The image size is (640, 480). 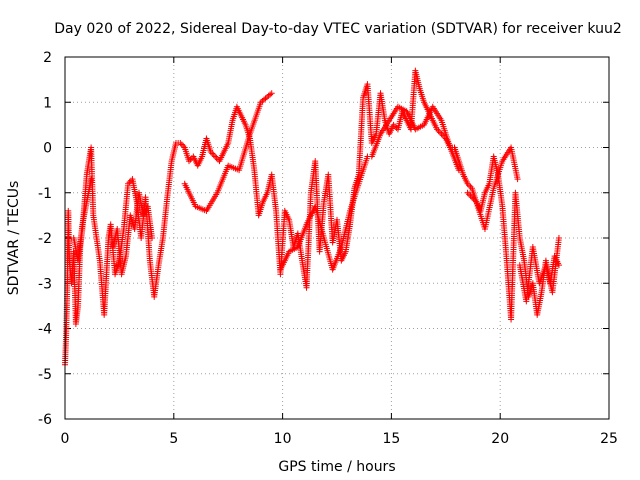 I want to click on y-tick-label: 2, so click(x=47, y=58).